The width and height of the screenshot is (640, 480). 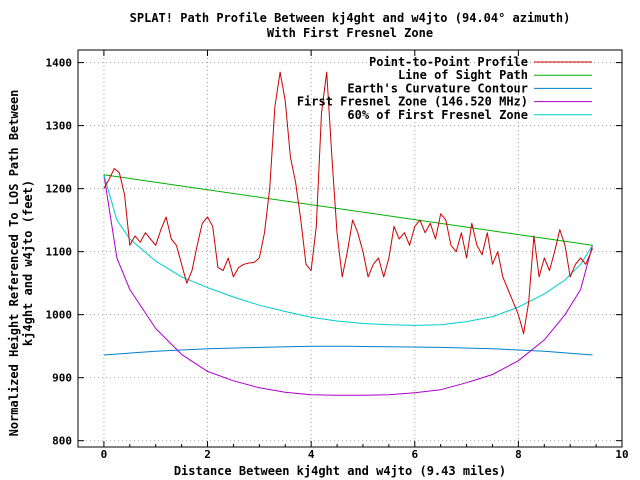 What do you see at coordinates (59, 126) in the screenshot?
I see `y-tick-label-5: 1300` at bounding box center [59, 126].